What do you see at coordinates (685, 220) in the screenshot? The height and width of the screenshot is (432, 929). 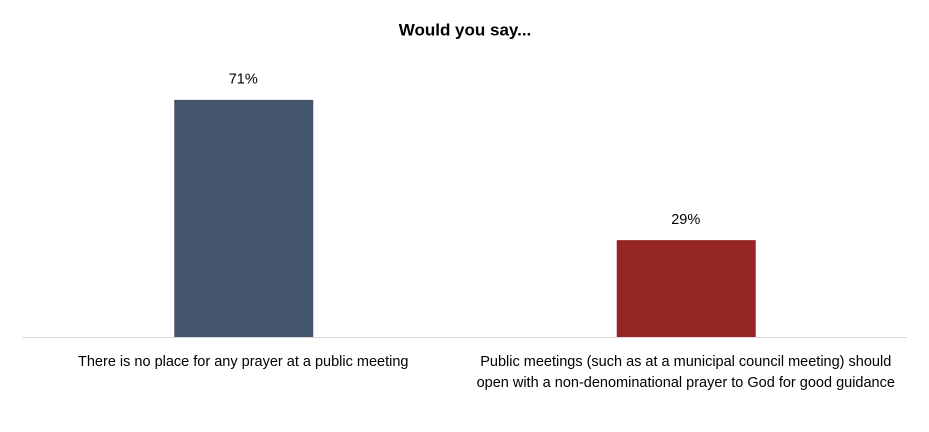 I see `data-label: 29%` at bounding box center [685, 220].